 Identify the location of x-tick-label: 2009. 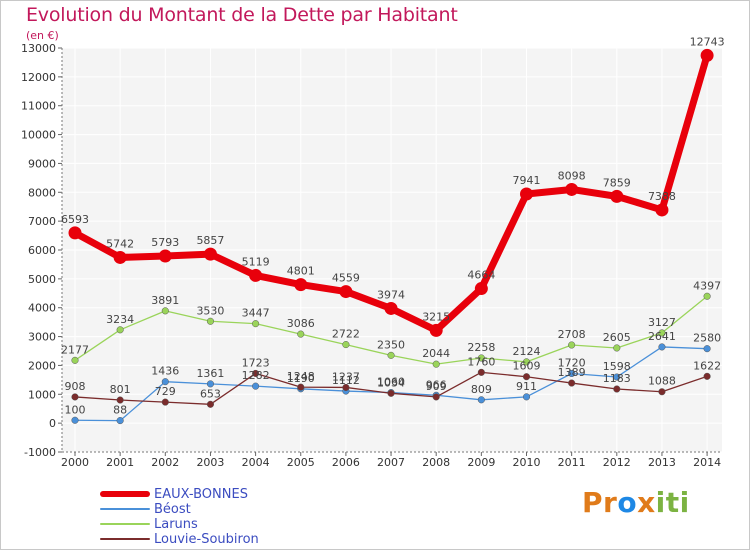
(481, 462).